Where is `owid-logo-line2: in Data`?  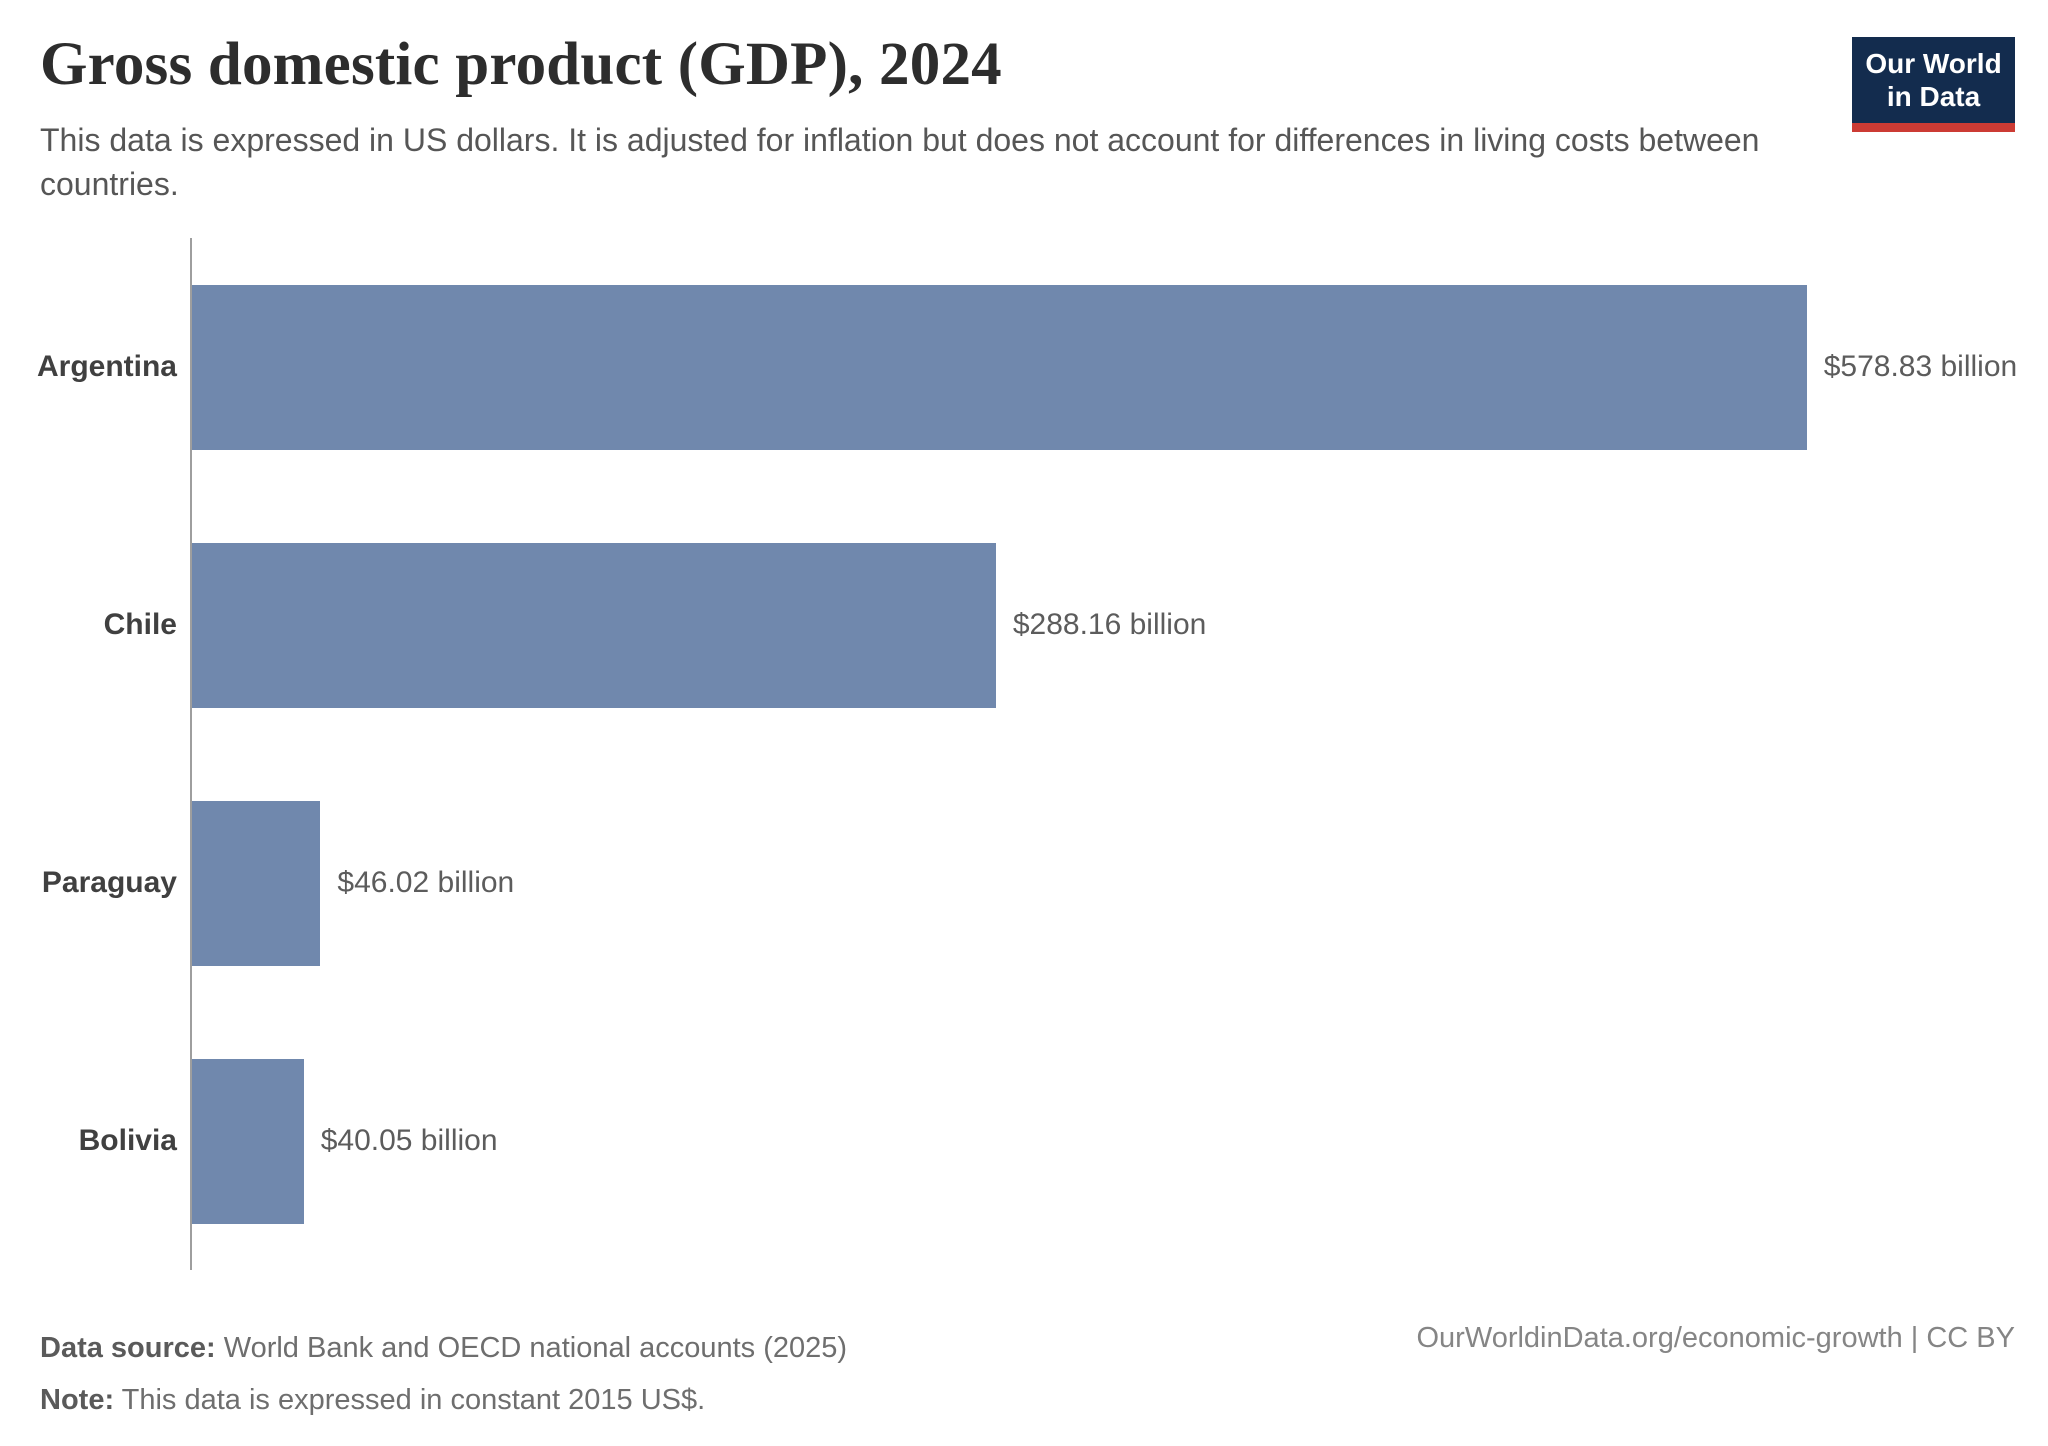 owid-logo-line2: in Data is located at coordinates (1933, 96).